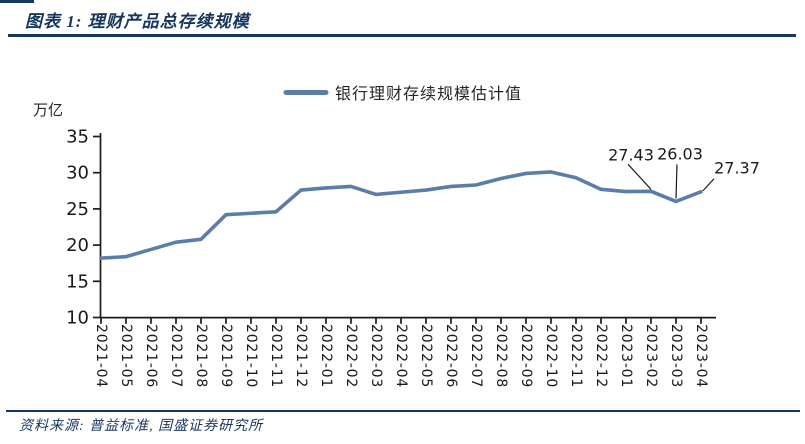 This screenshot has width=805, height=444. Describe the element at coordinates (77, 137) in the screenshot. I see `svg-text: 35` at that location.